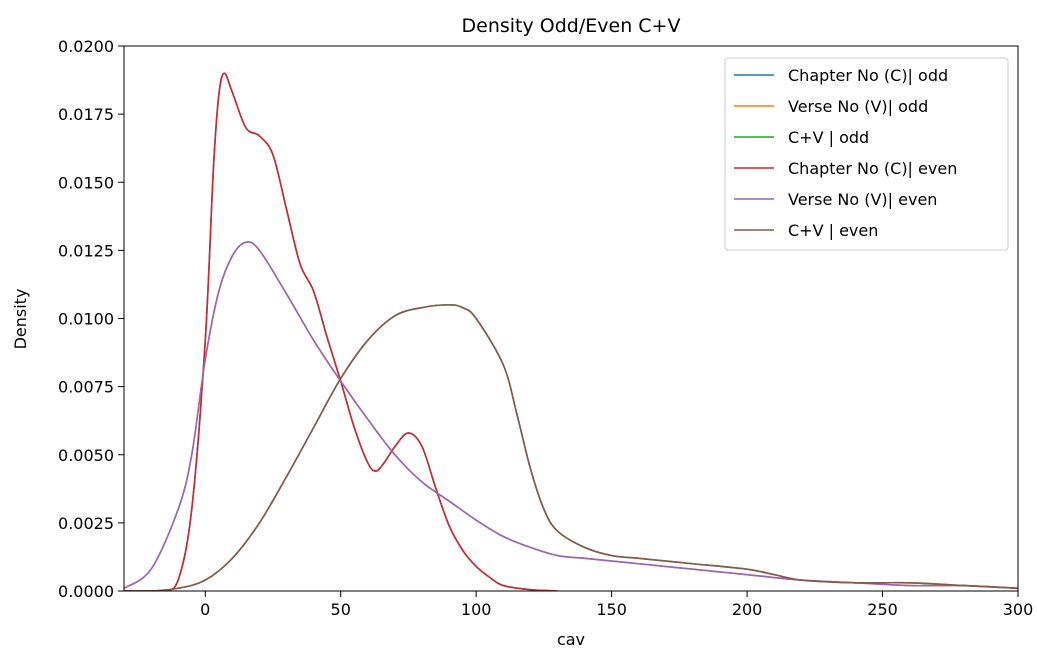 The width and height of the screenshot is (1037, 651). I want to click on legend-label-verse-no-v-odd: Verse No (V)| odd, so click(858, 106).